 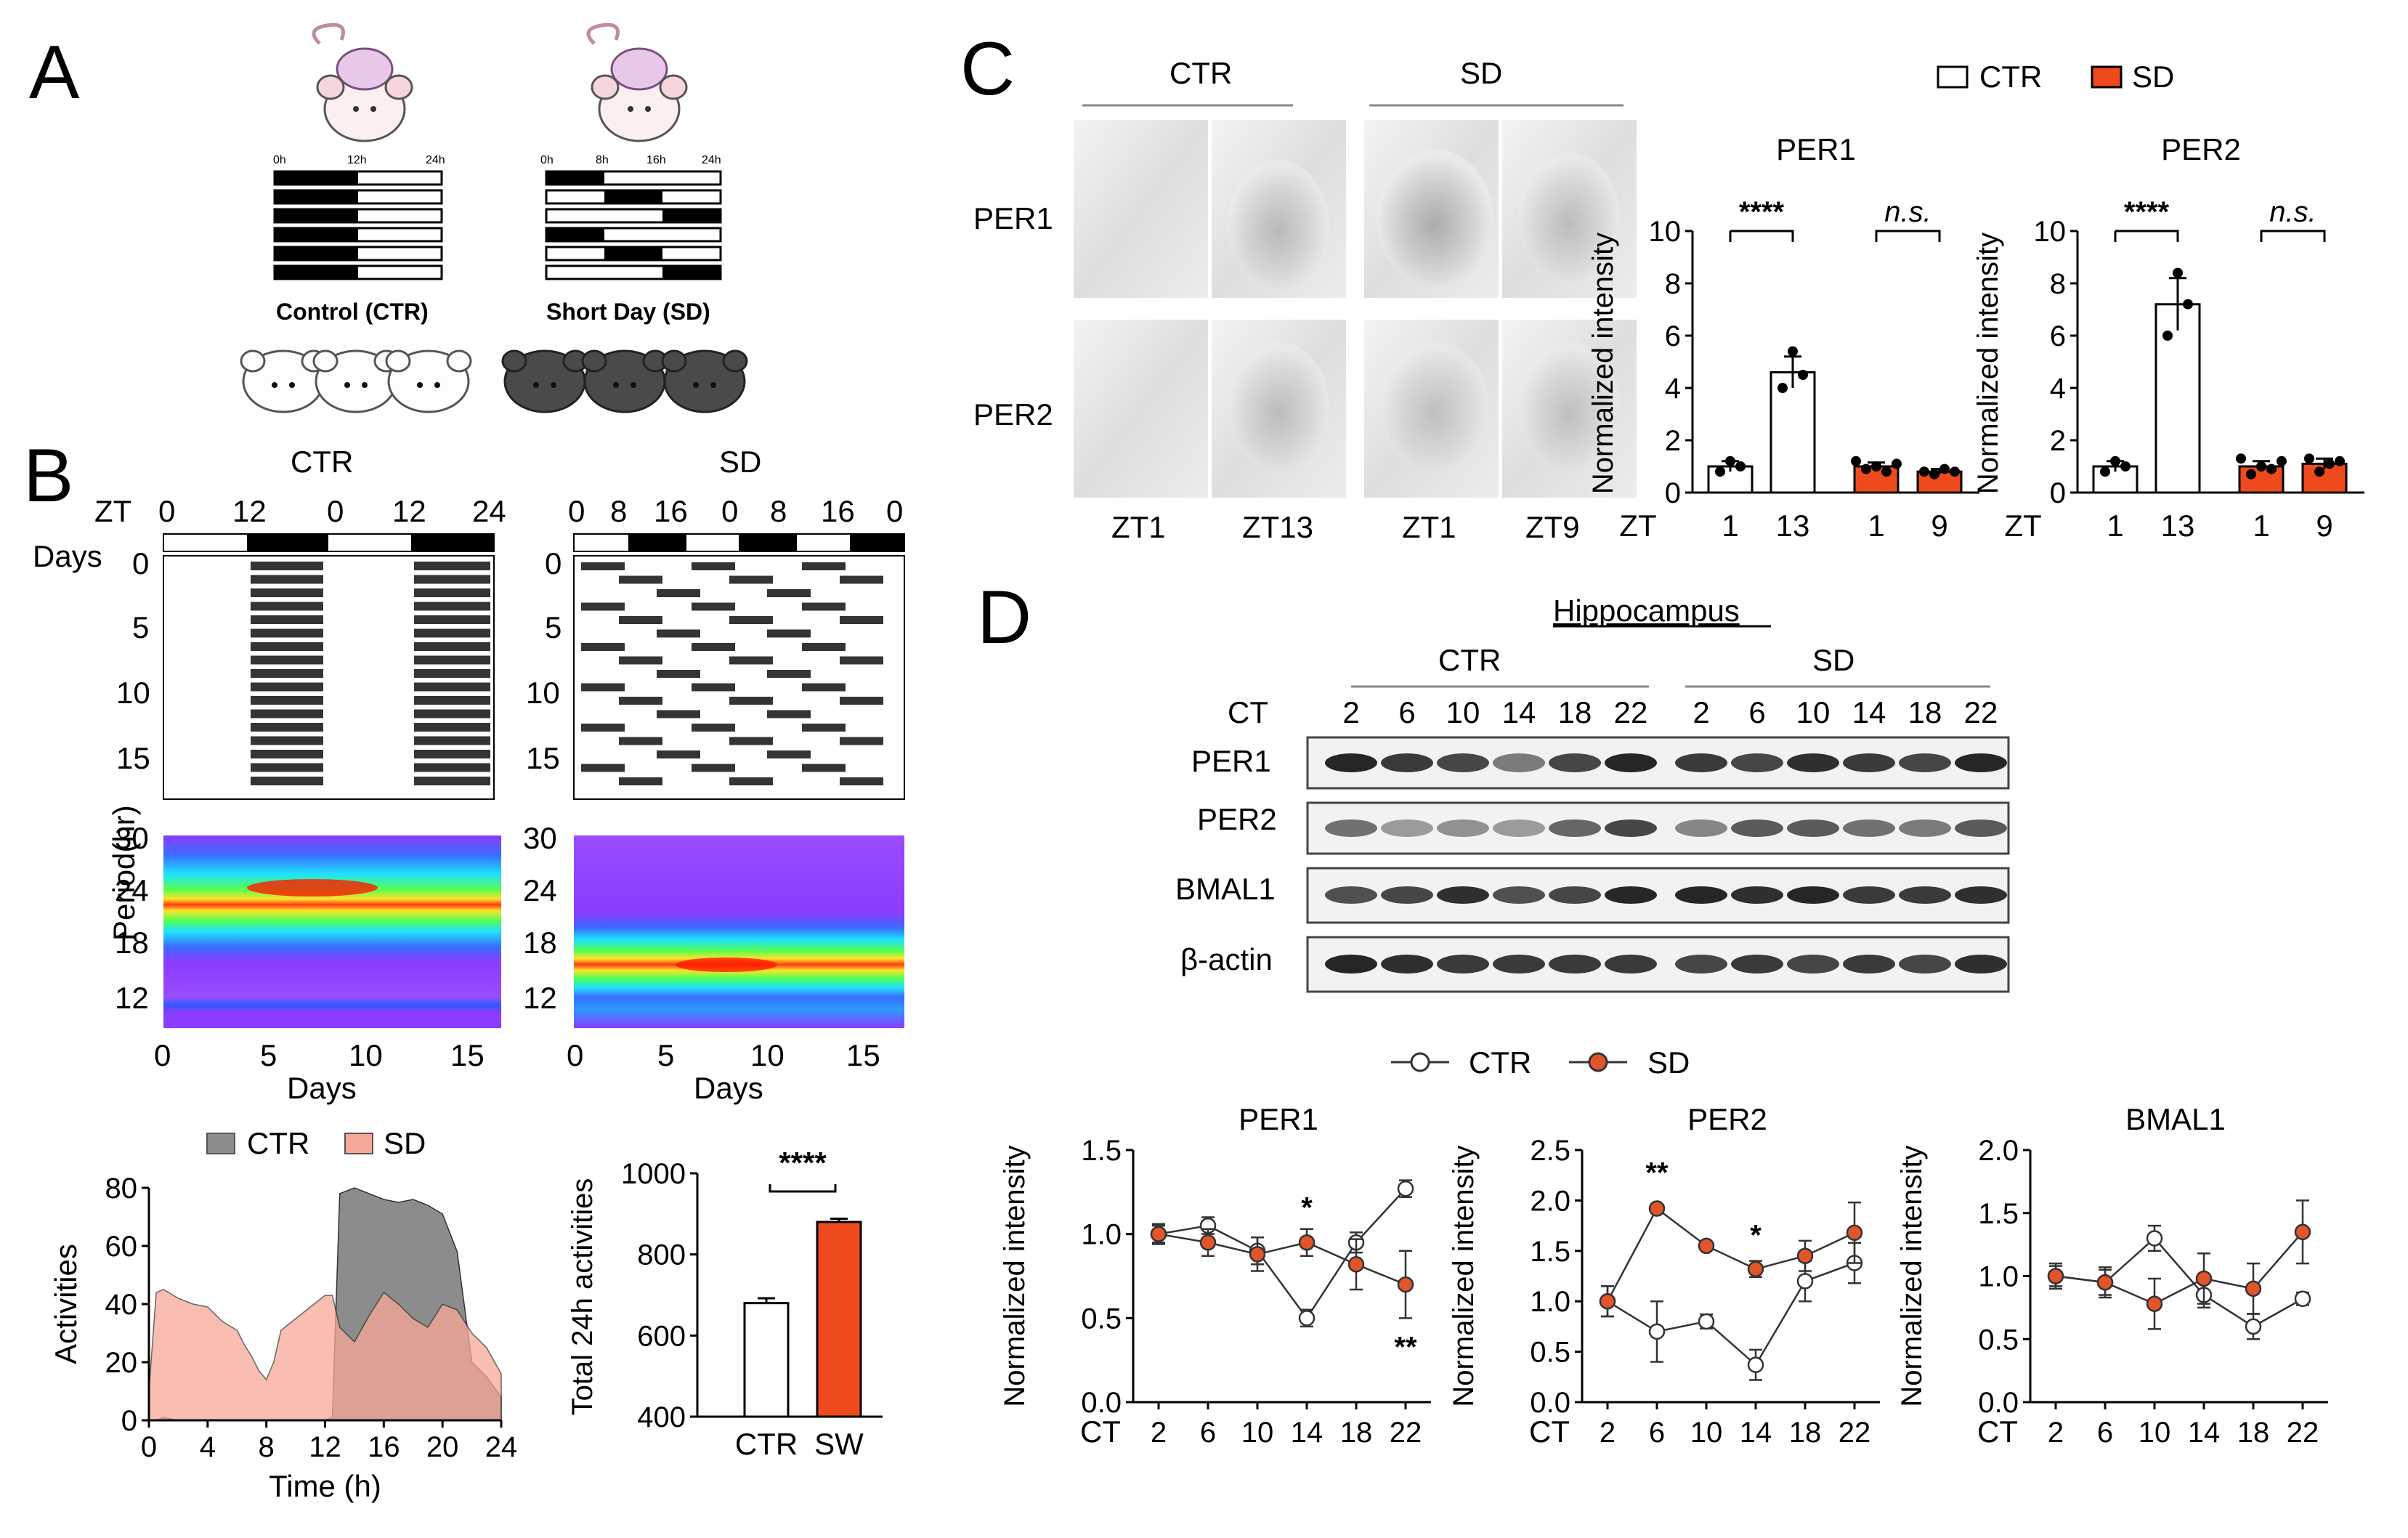 I want to click on y-tick-label: 8, so click(x=1673, y=284).